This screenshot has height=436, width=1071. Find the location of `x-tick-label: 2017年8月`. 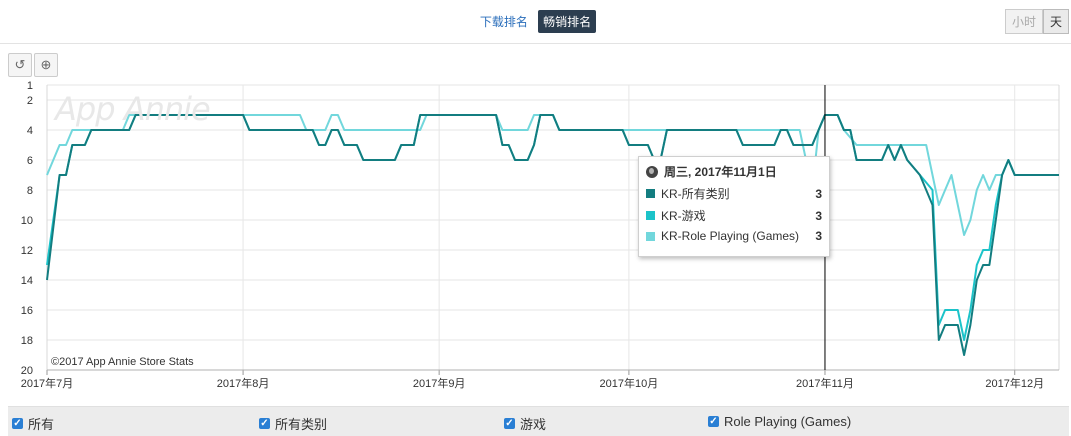

x-tick-label: 2017年8月 is located at coordinates (243, 383).